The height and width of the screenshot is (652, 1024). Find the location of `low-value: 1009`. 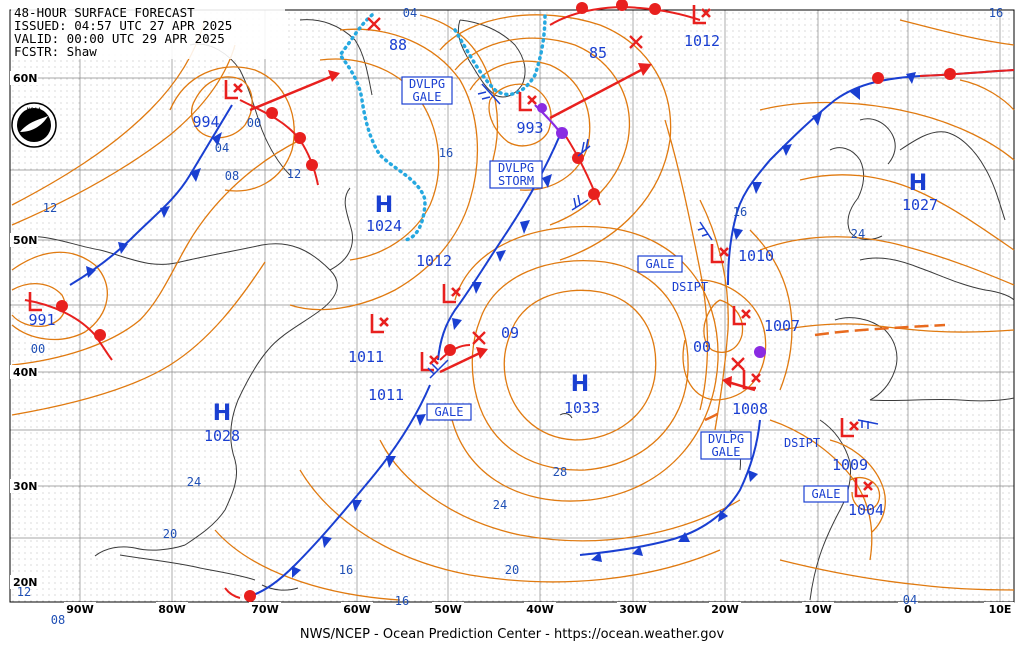

low-value: 1009 is located at coordinates (850, 465).